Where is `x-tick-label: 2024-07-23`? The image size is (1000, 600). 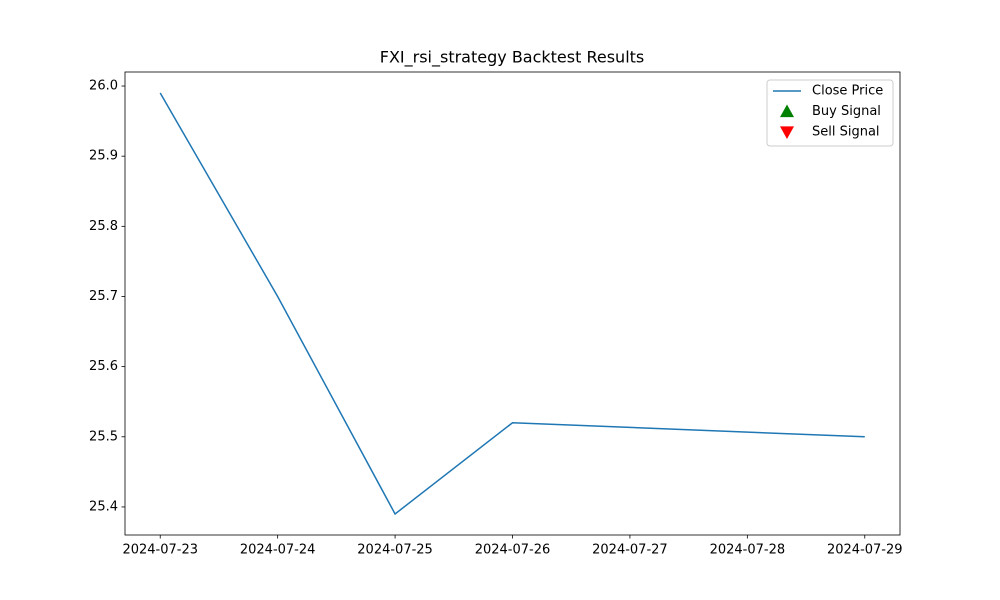
x-tick-label: 2024-07-23 is located at coordinates (160, 550).